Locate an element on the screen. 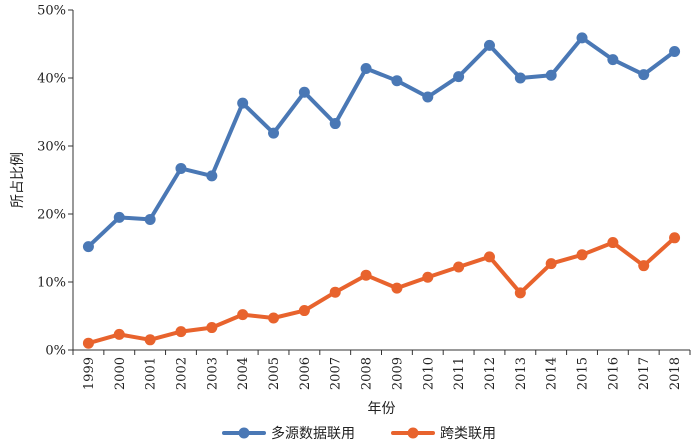 The width and height of the screenshot is (700, 446). legend-label: 跨类联用 is located at coordinates (468, 434).